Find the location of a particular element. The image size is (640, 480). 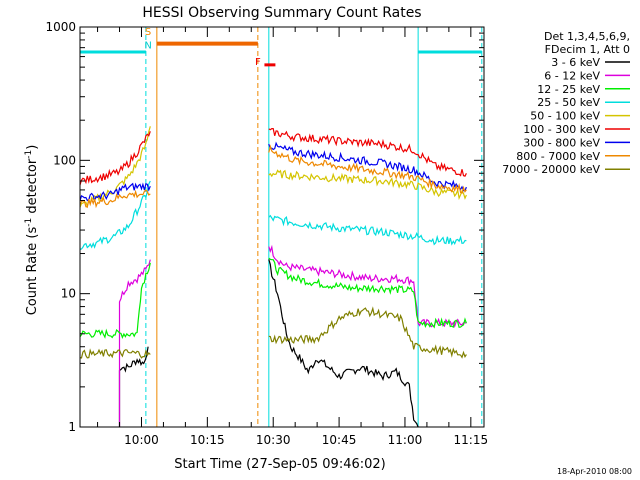

annotation-1: N is located at coordinates (147, 45).